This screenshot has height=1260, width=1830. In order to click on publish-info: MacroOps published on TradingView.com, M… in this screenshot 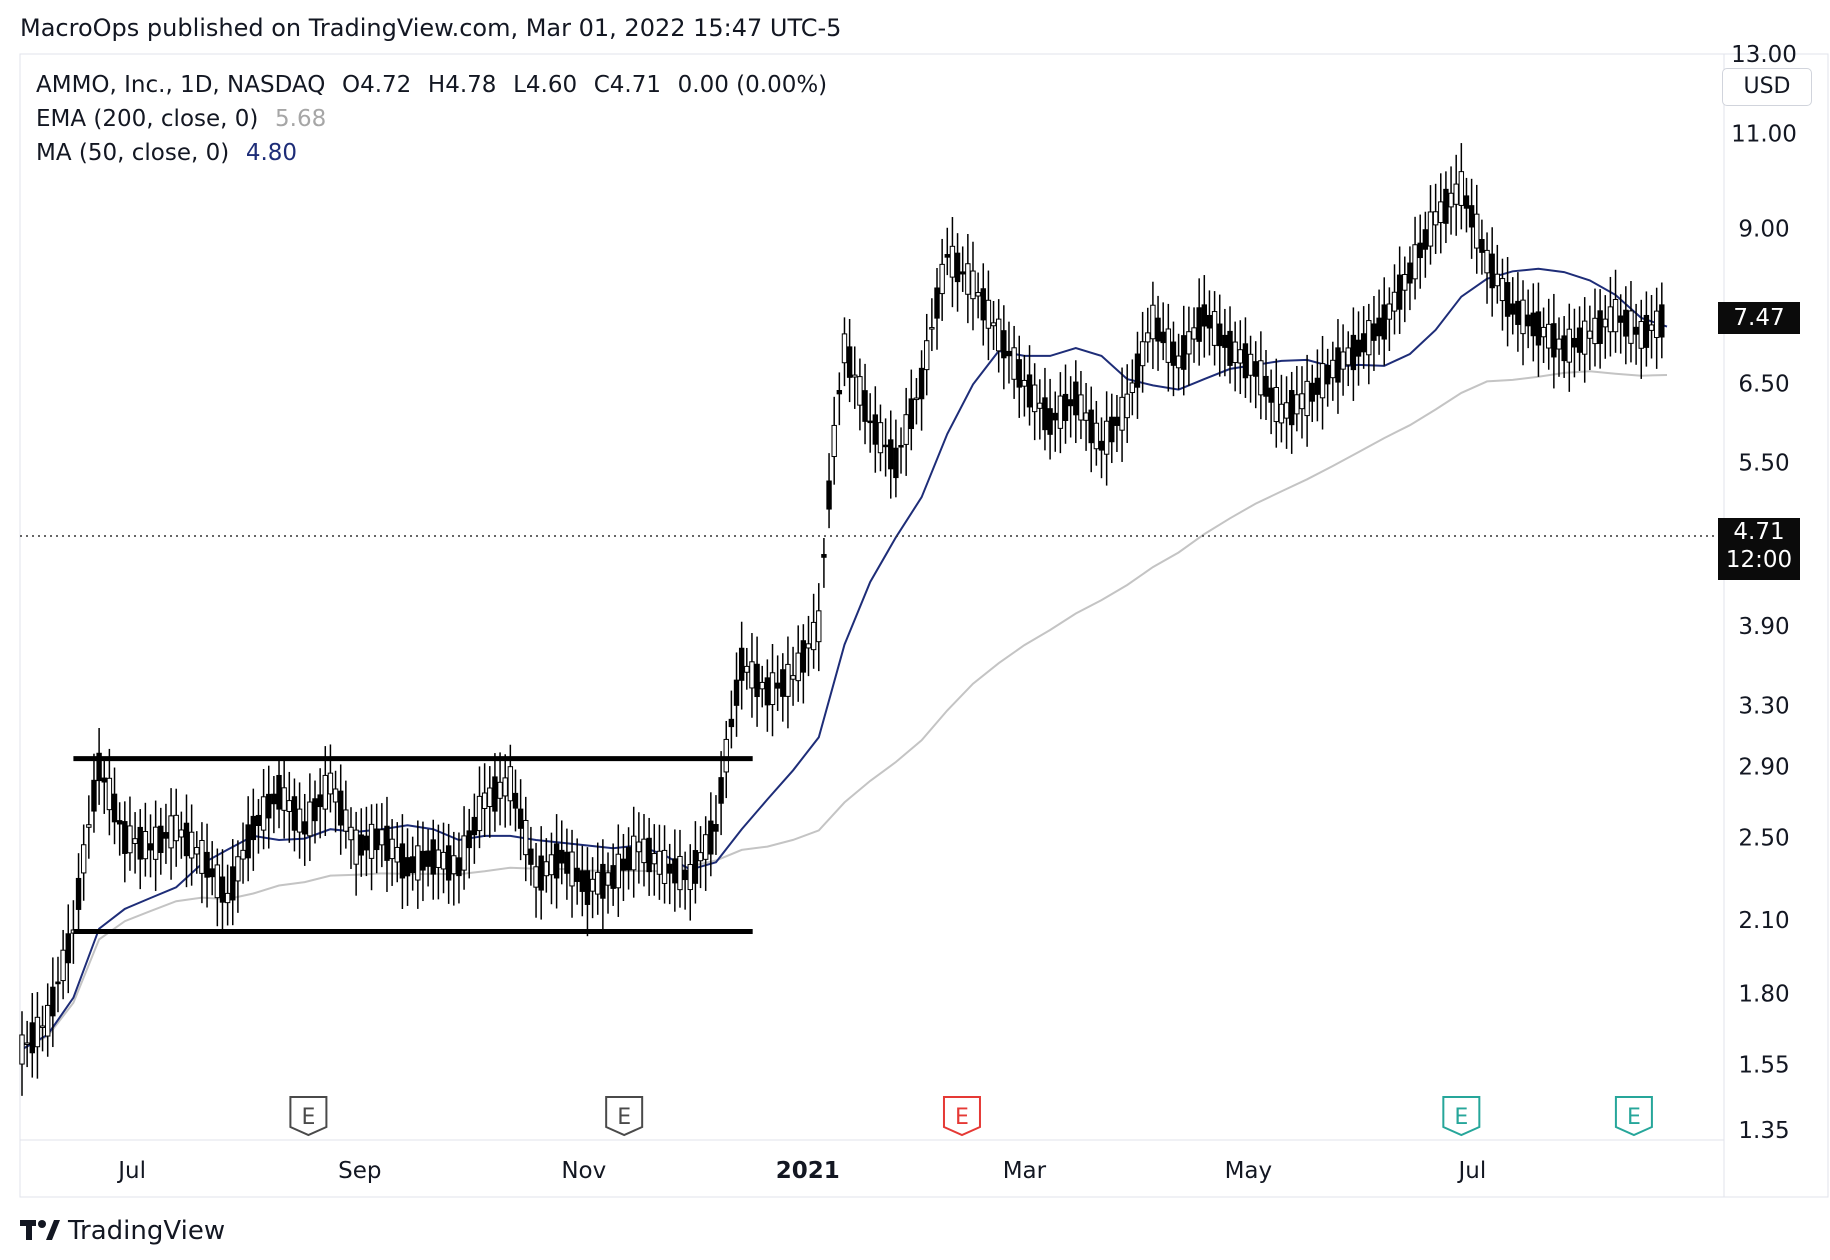, I will do `click(431, 28)`.